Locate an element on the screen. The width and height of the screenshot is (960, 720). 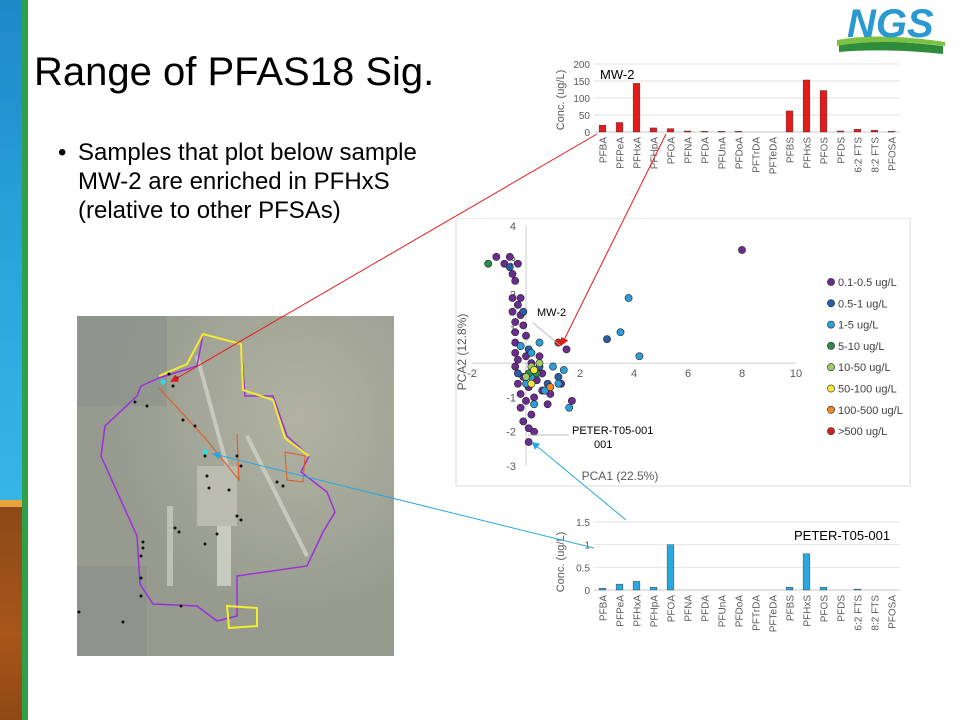
y-tick-label: 0.5 is located at coordinates (583, 568).